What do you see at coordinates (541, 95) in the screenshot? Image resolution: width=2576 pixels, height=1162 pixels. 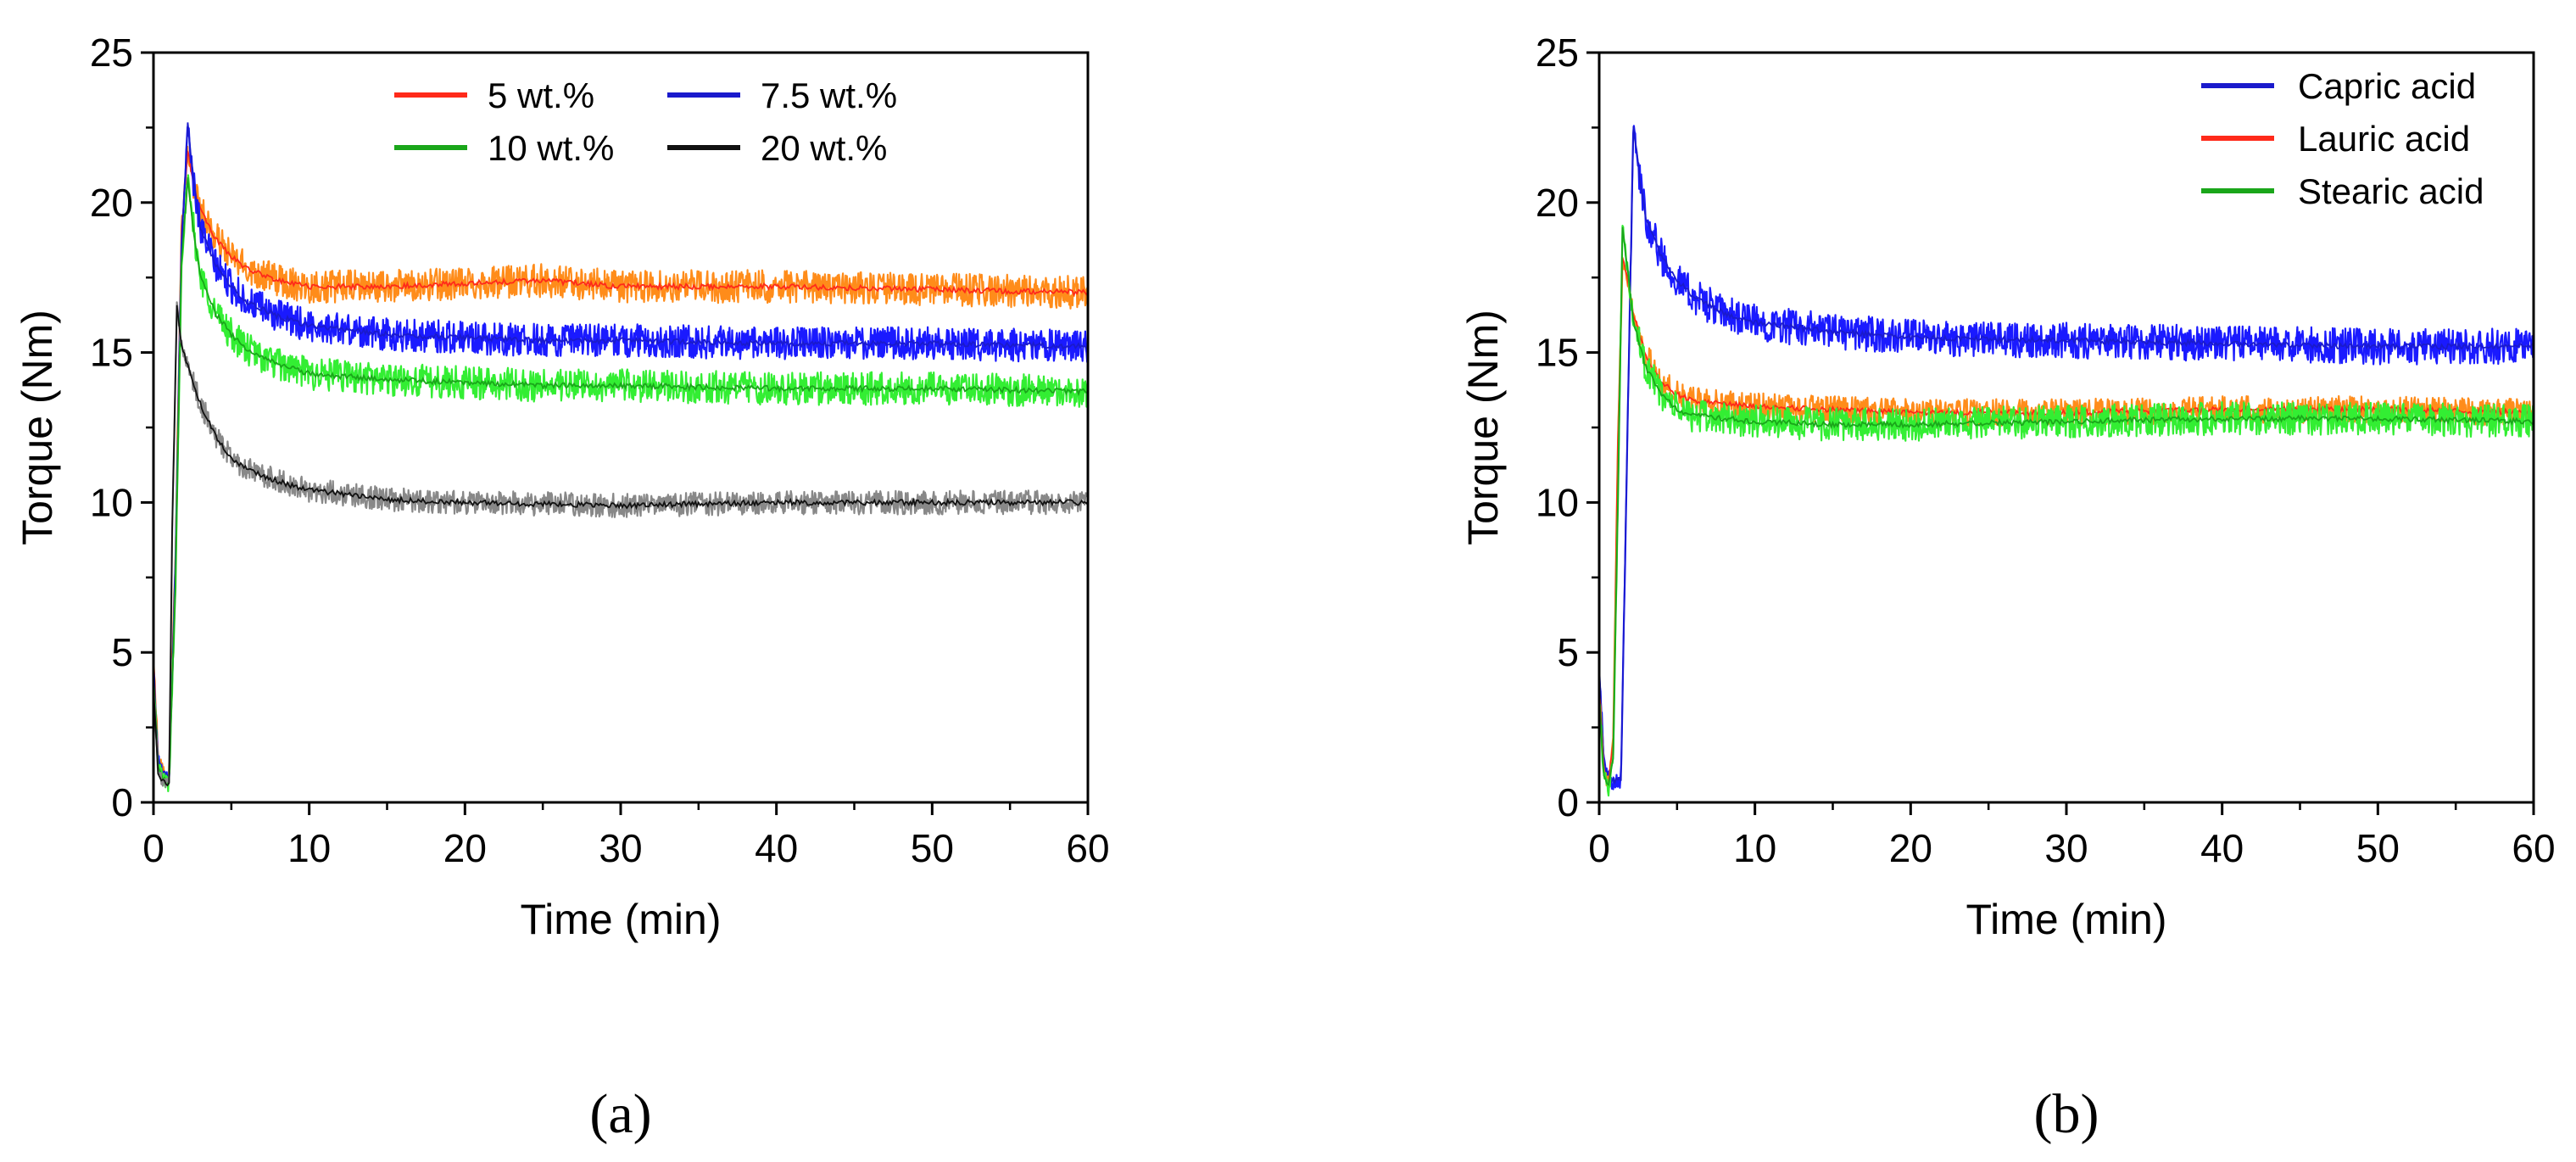 I see `legend-label: 5 wt.%` at bounding box center [541, 95].